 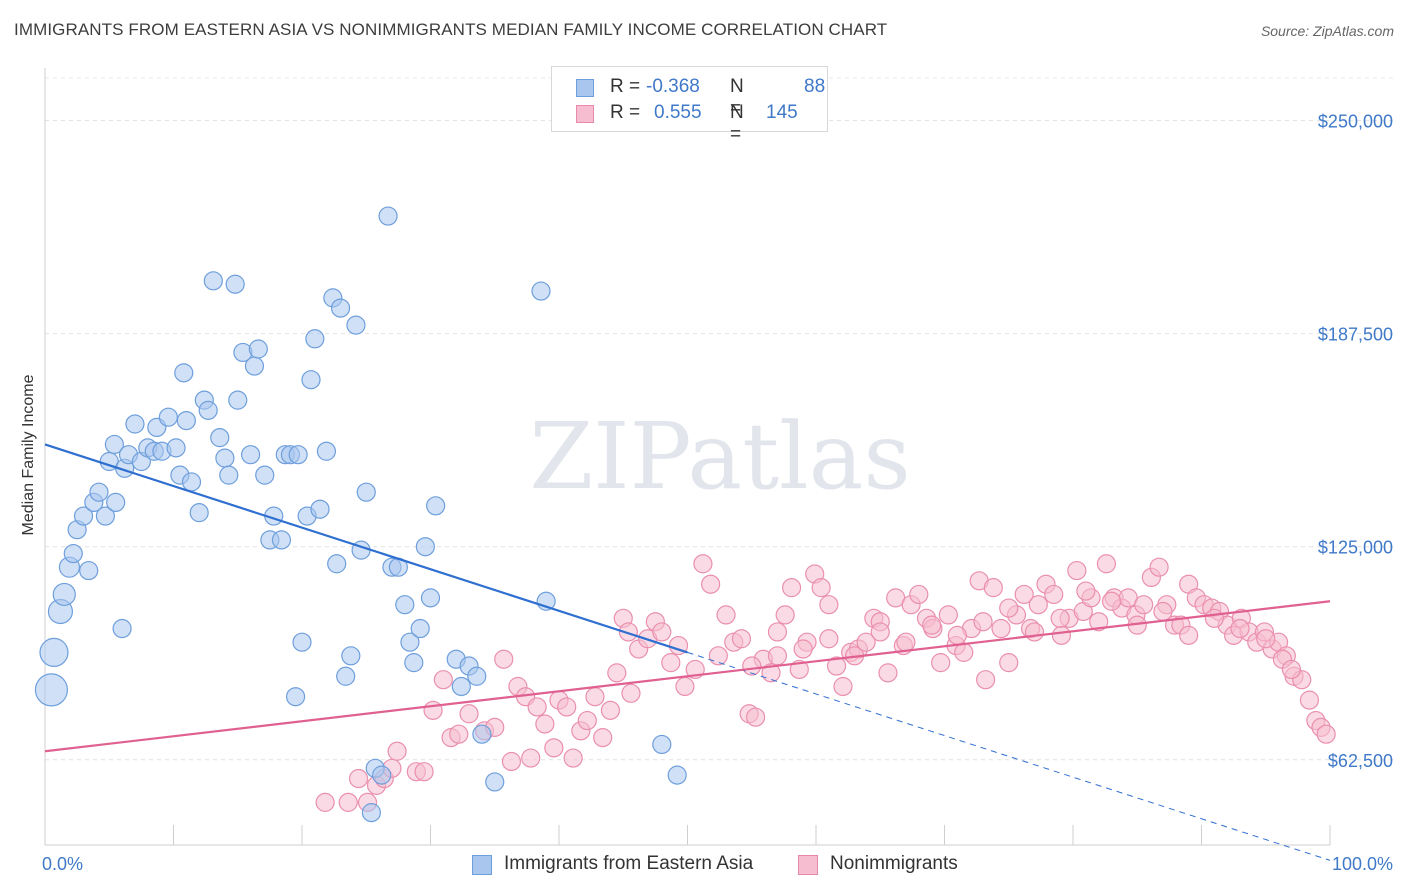 What do you see at coordinates (366, 548) in the screenshot?
I see `immigrants-trend-line` at bounding box center [366, 548].